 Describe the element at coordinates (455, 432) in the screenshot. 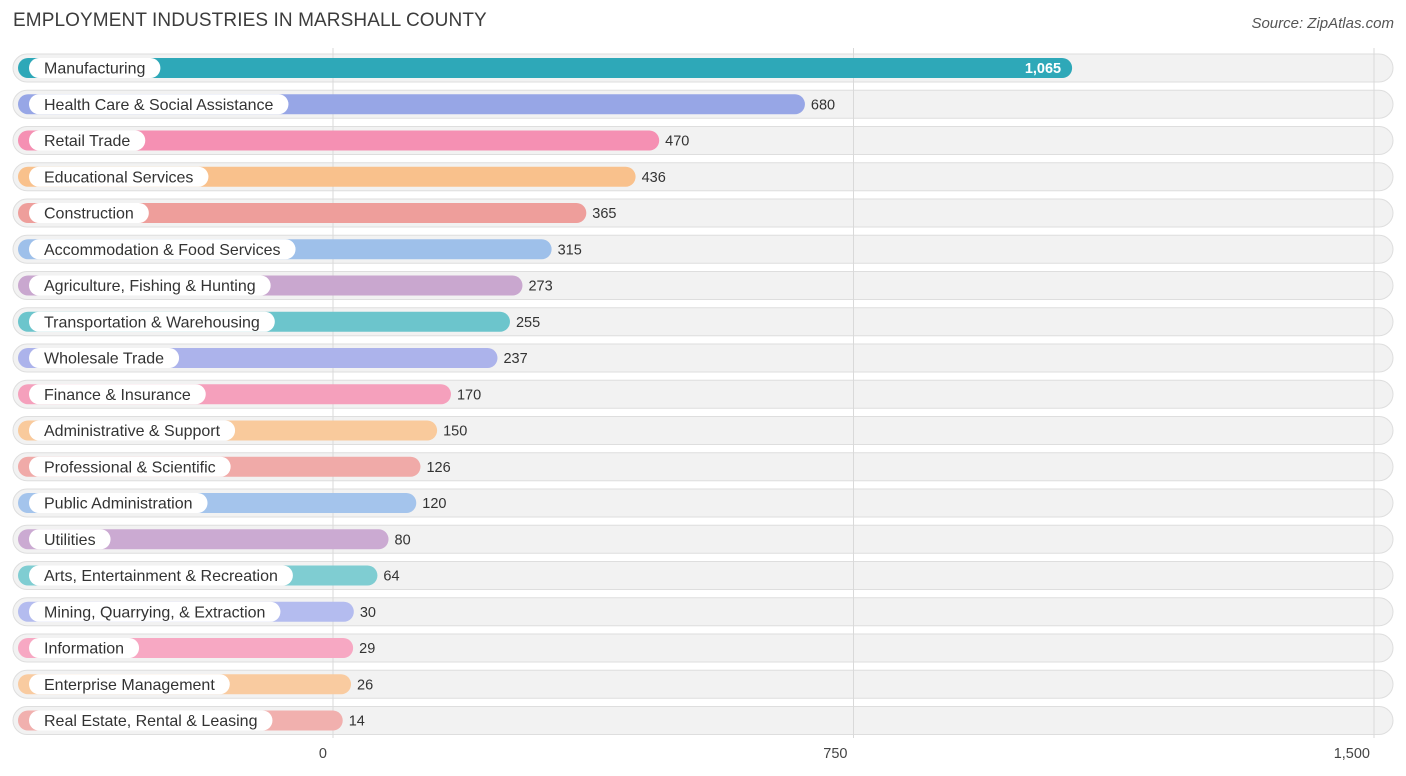

I see `value-label: 150` at that location.